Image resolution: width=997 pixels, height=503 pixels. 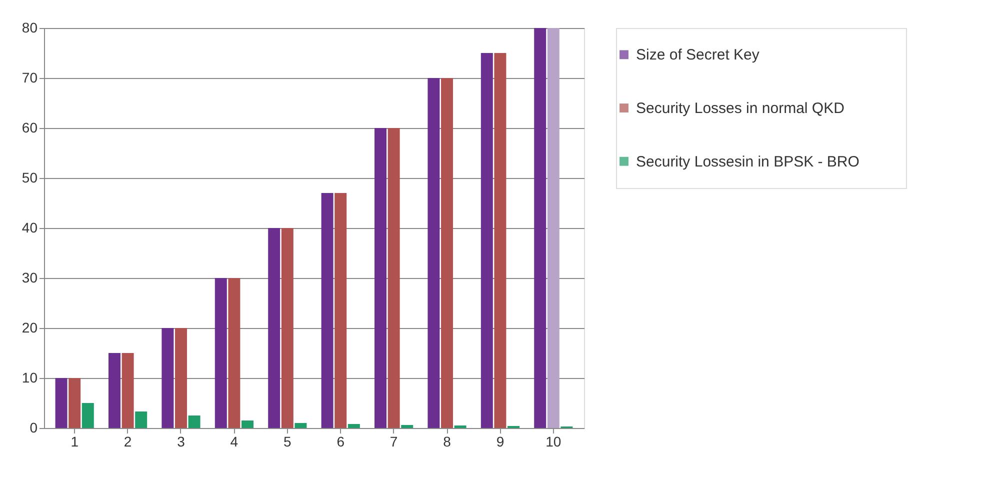 What do you see at coordinates (30, 328) in the screenshot?
I see `y-tick-label: 20` at bounding box center [30, 328].